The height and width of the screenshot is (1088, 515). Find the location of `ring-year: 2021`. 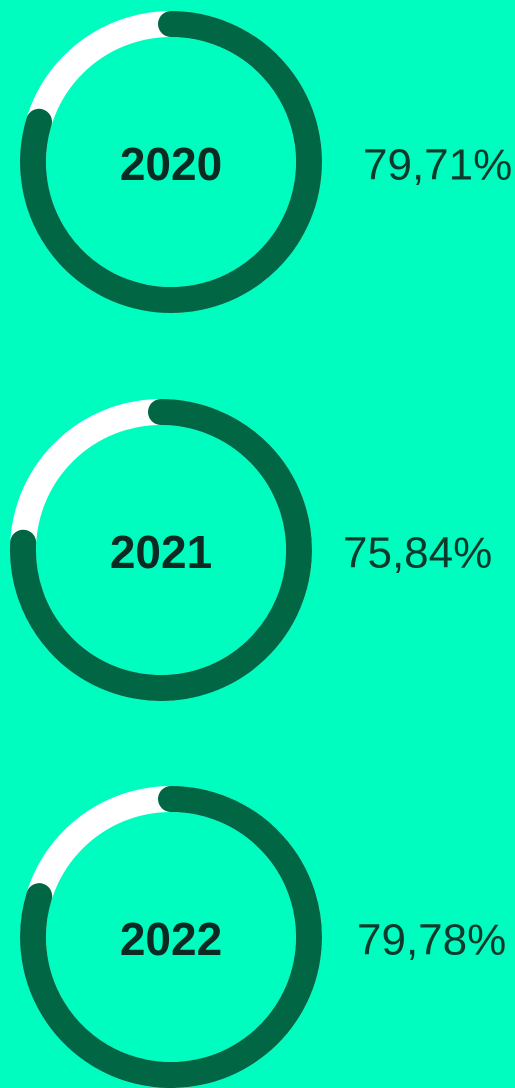

ring-year: 2021 is located at coordinates (161, 552).